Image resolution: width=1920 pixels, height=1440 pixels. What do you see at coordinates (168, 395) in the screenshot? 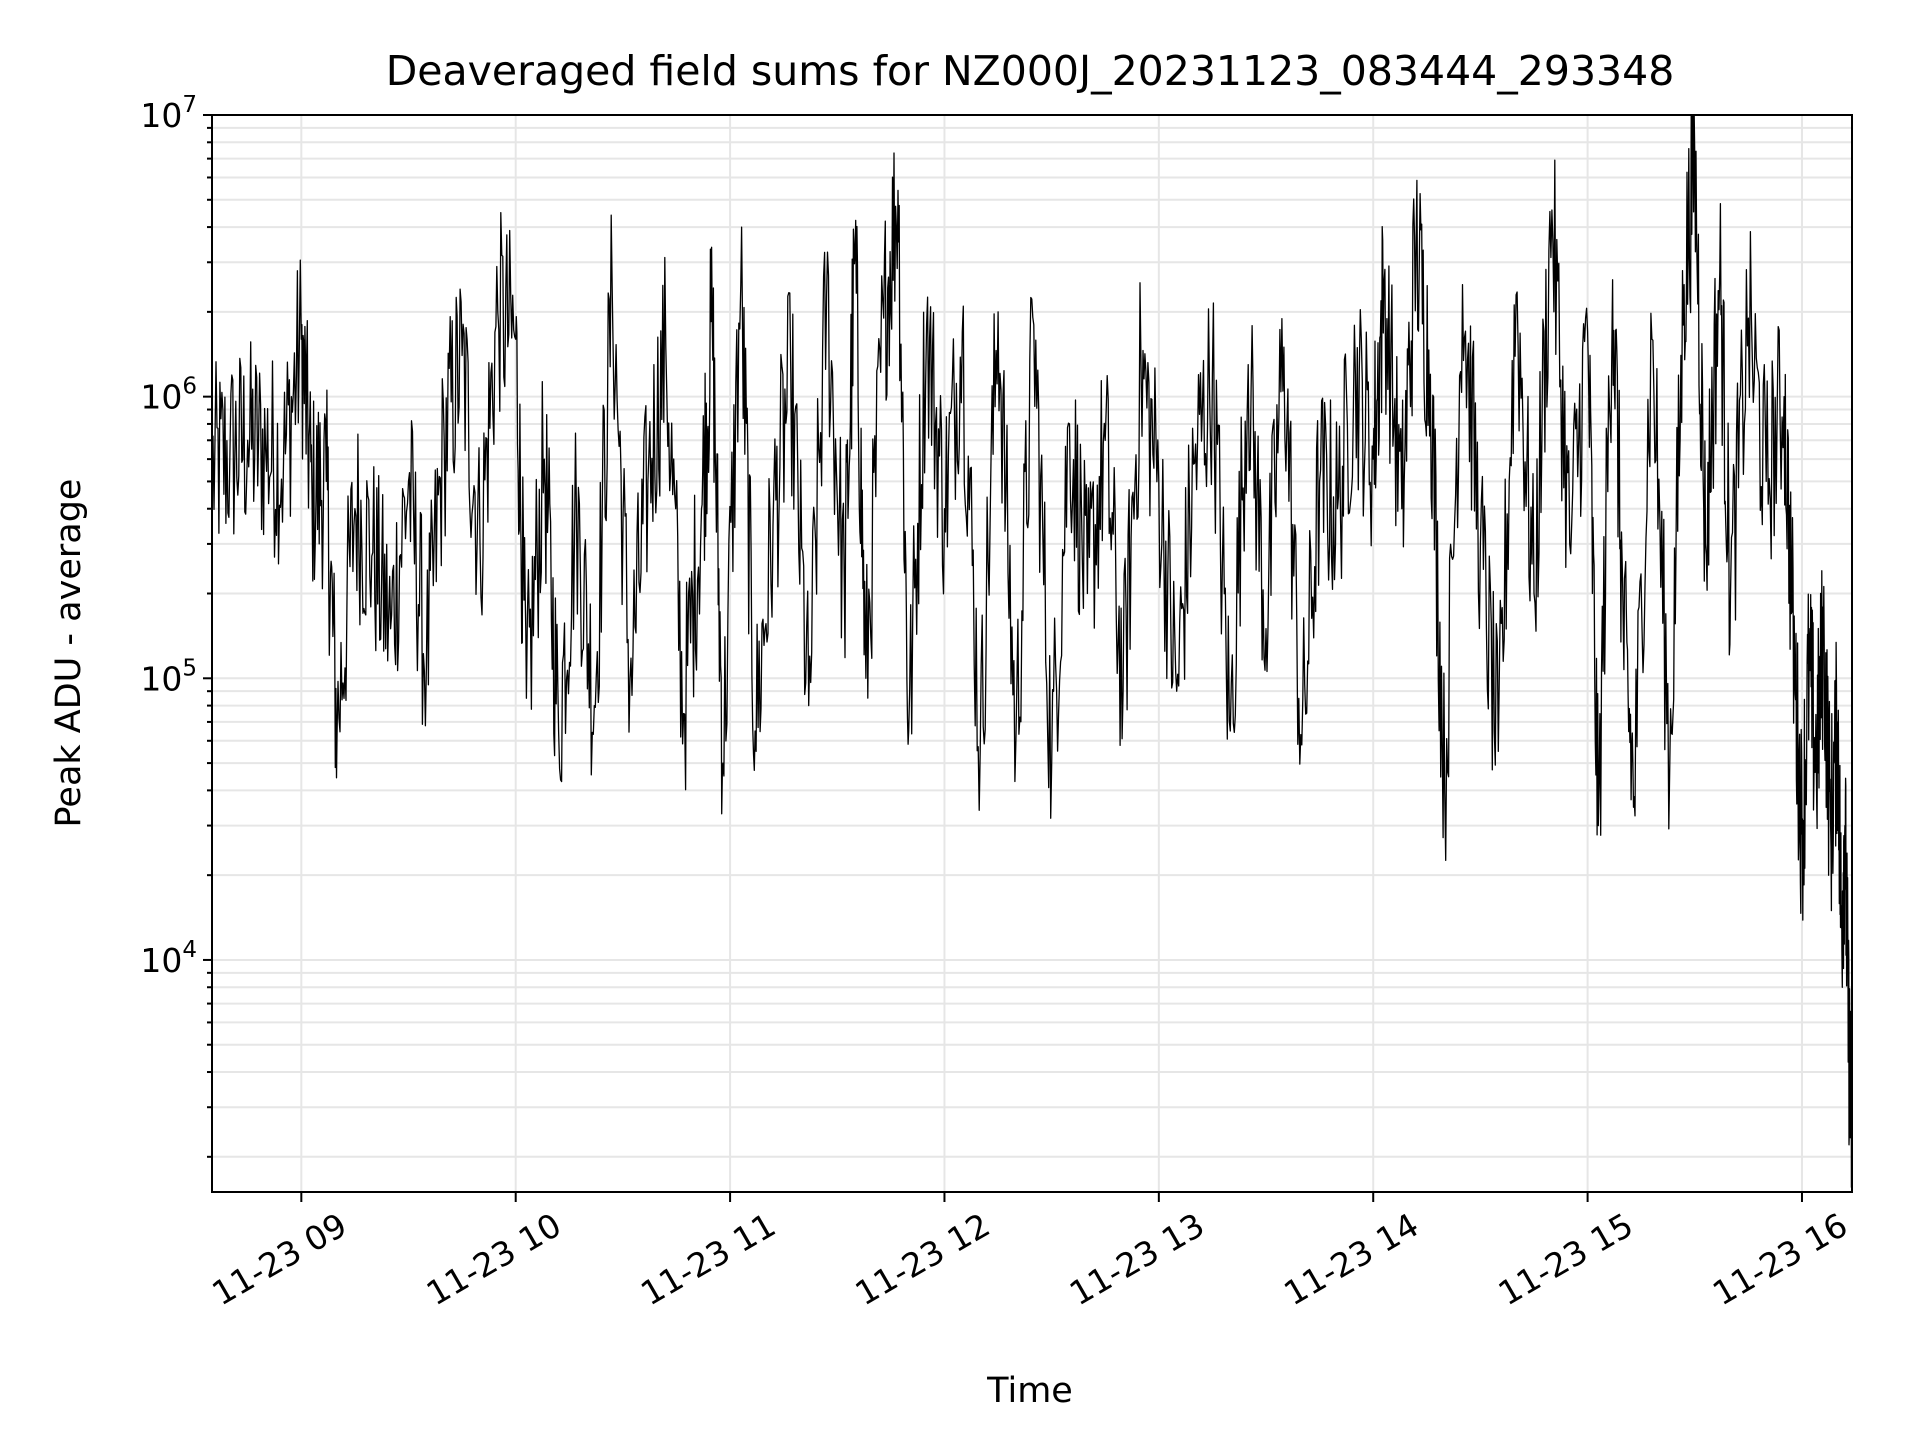
I see `y-tick-label: 106` at bounding box center [168, 395].